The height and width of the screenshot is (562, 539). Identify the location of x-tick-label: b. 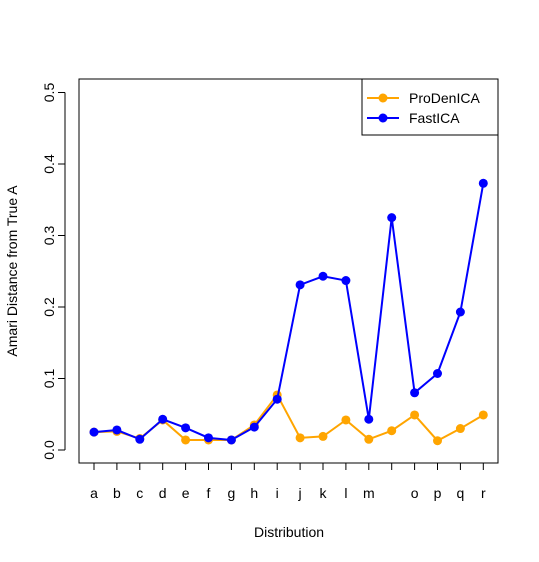
(117, 493).